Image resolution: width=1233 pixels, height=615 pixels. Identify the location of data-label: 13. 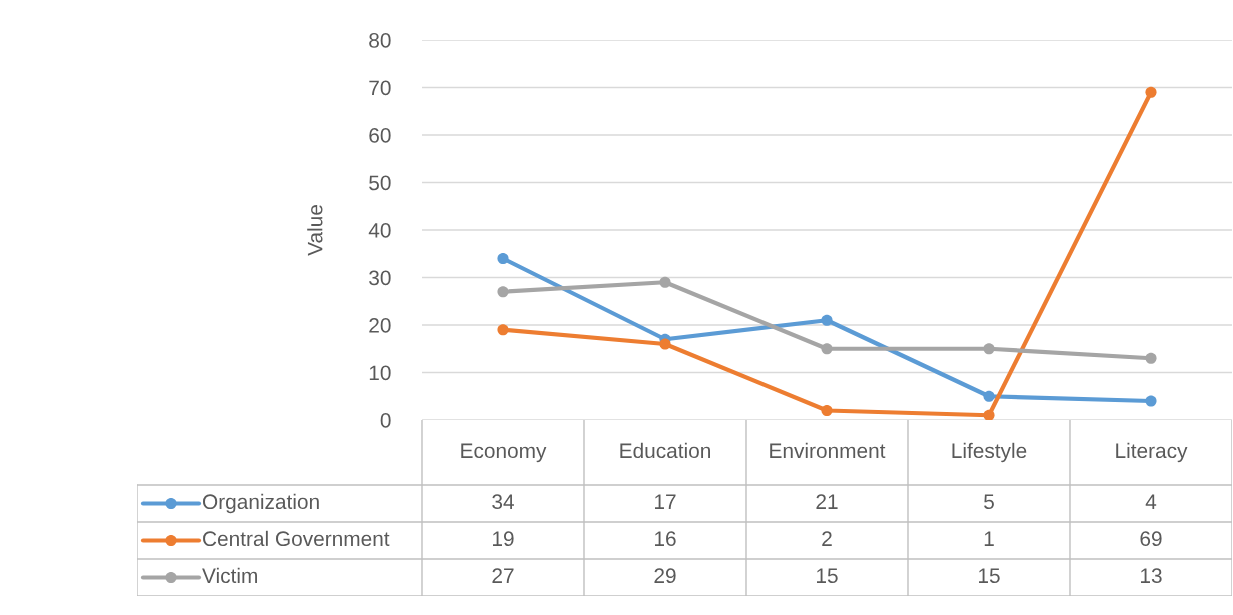
(1151, 576).